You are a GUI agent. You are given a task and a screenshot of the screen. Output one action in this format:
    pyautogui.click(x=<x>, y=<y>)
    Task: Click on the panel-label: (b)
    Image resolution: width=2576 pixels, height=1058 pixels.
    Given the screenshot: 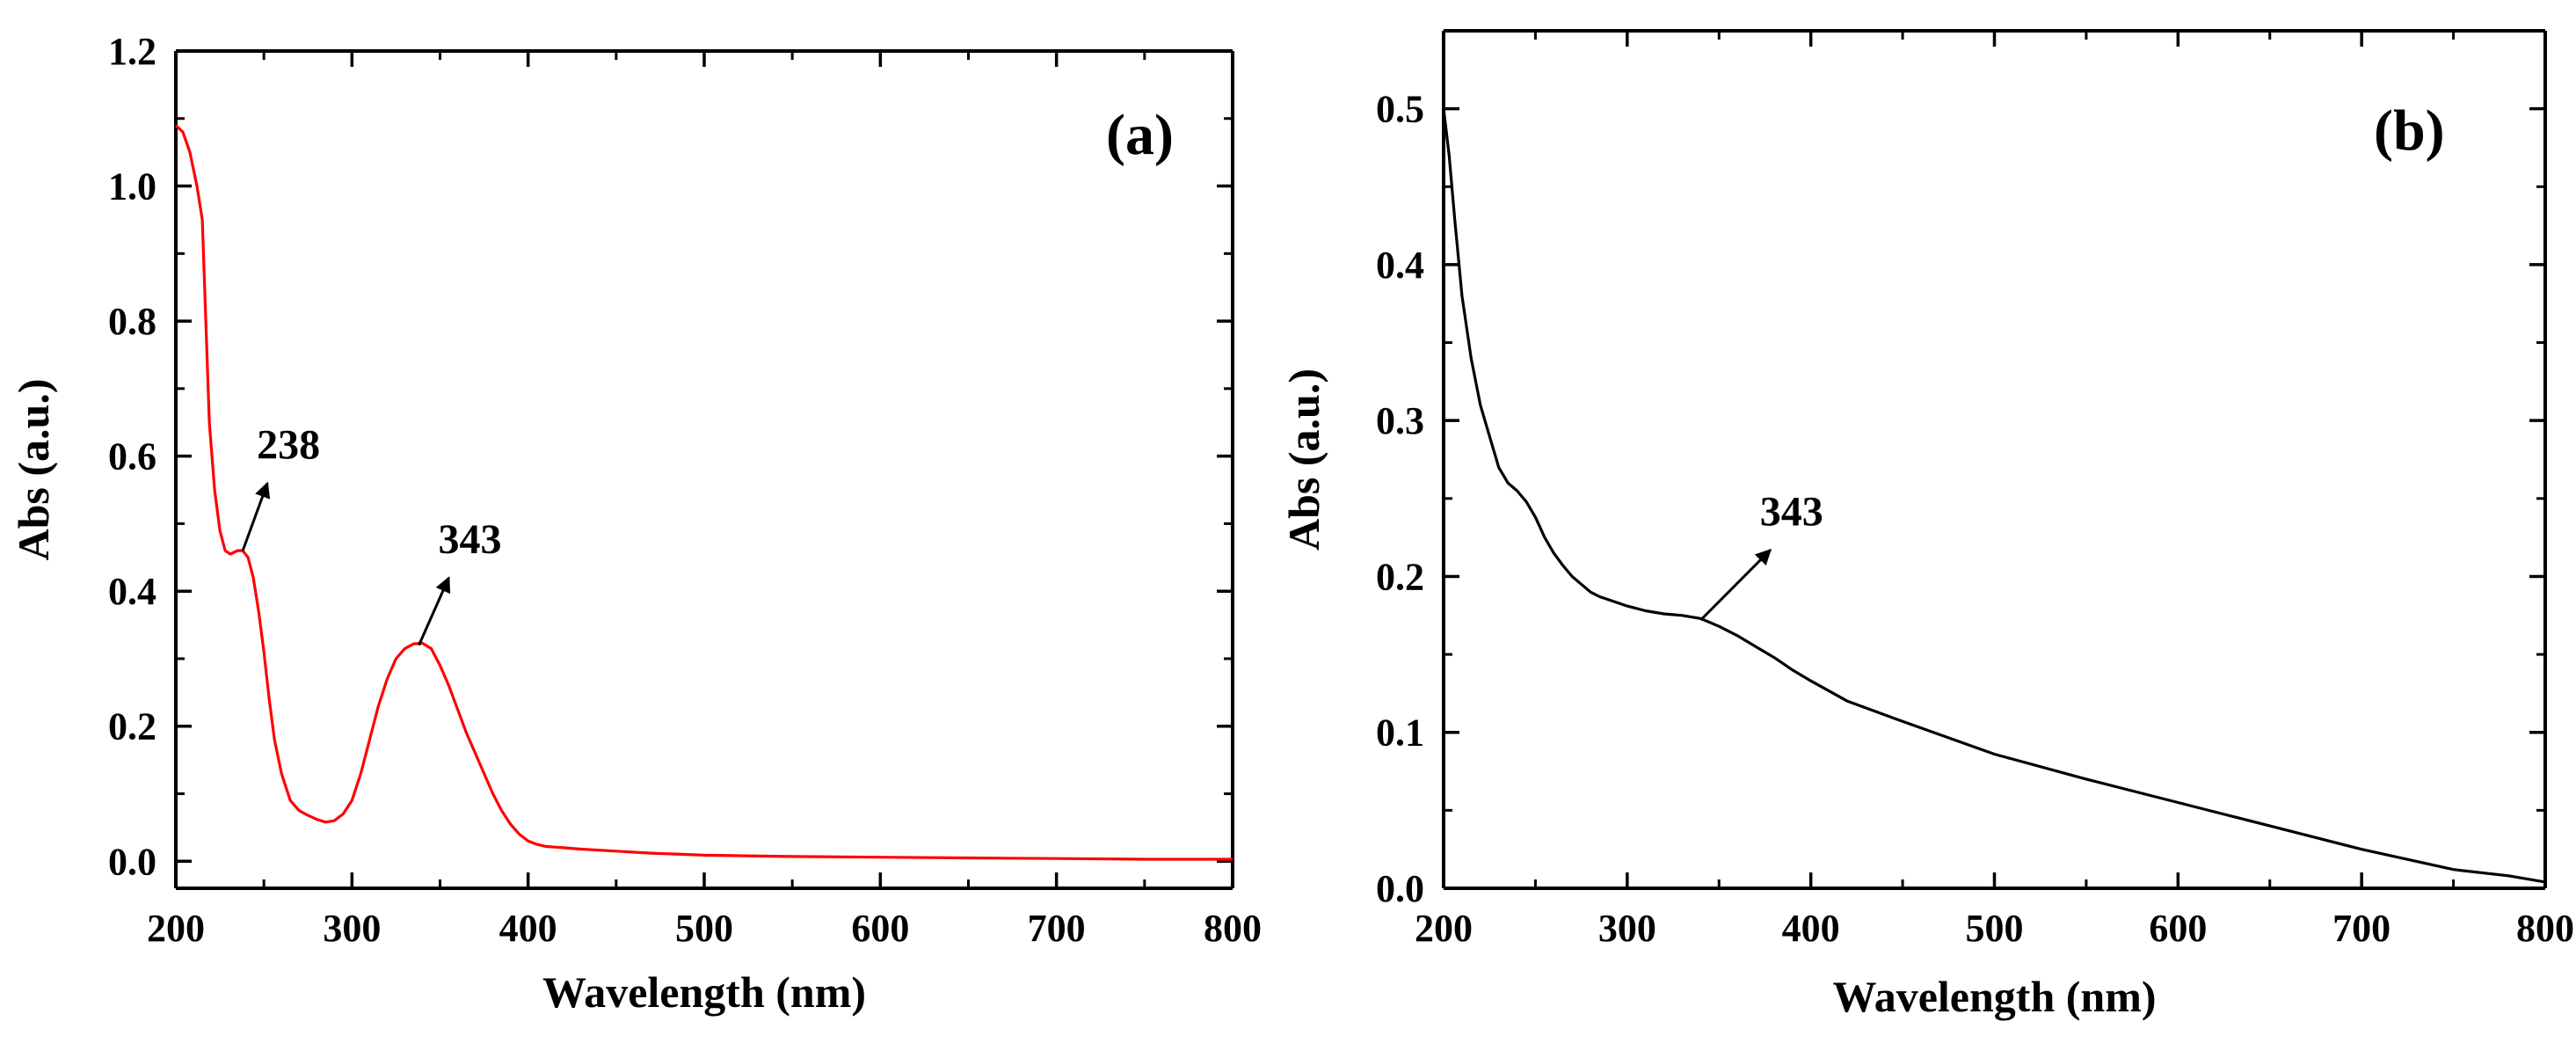 What is the action you would take?
    pyautogui.click(x=2409, y=131)
    